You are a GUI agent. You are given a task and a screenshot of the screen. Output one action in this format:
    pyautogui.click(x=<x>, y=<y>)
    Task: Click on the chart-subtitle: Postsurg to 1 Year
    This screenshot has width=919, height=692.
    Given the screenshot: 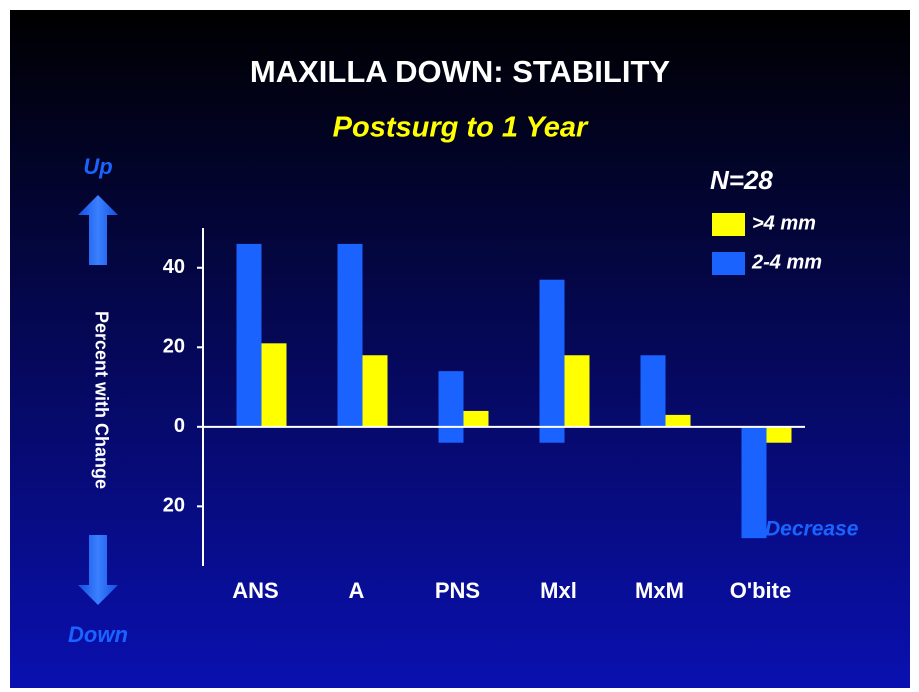 What is the action you would take?
    pyautogui.click(x=461, y=128)
    